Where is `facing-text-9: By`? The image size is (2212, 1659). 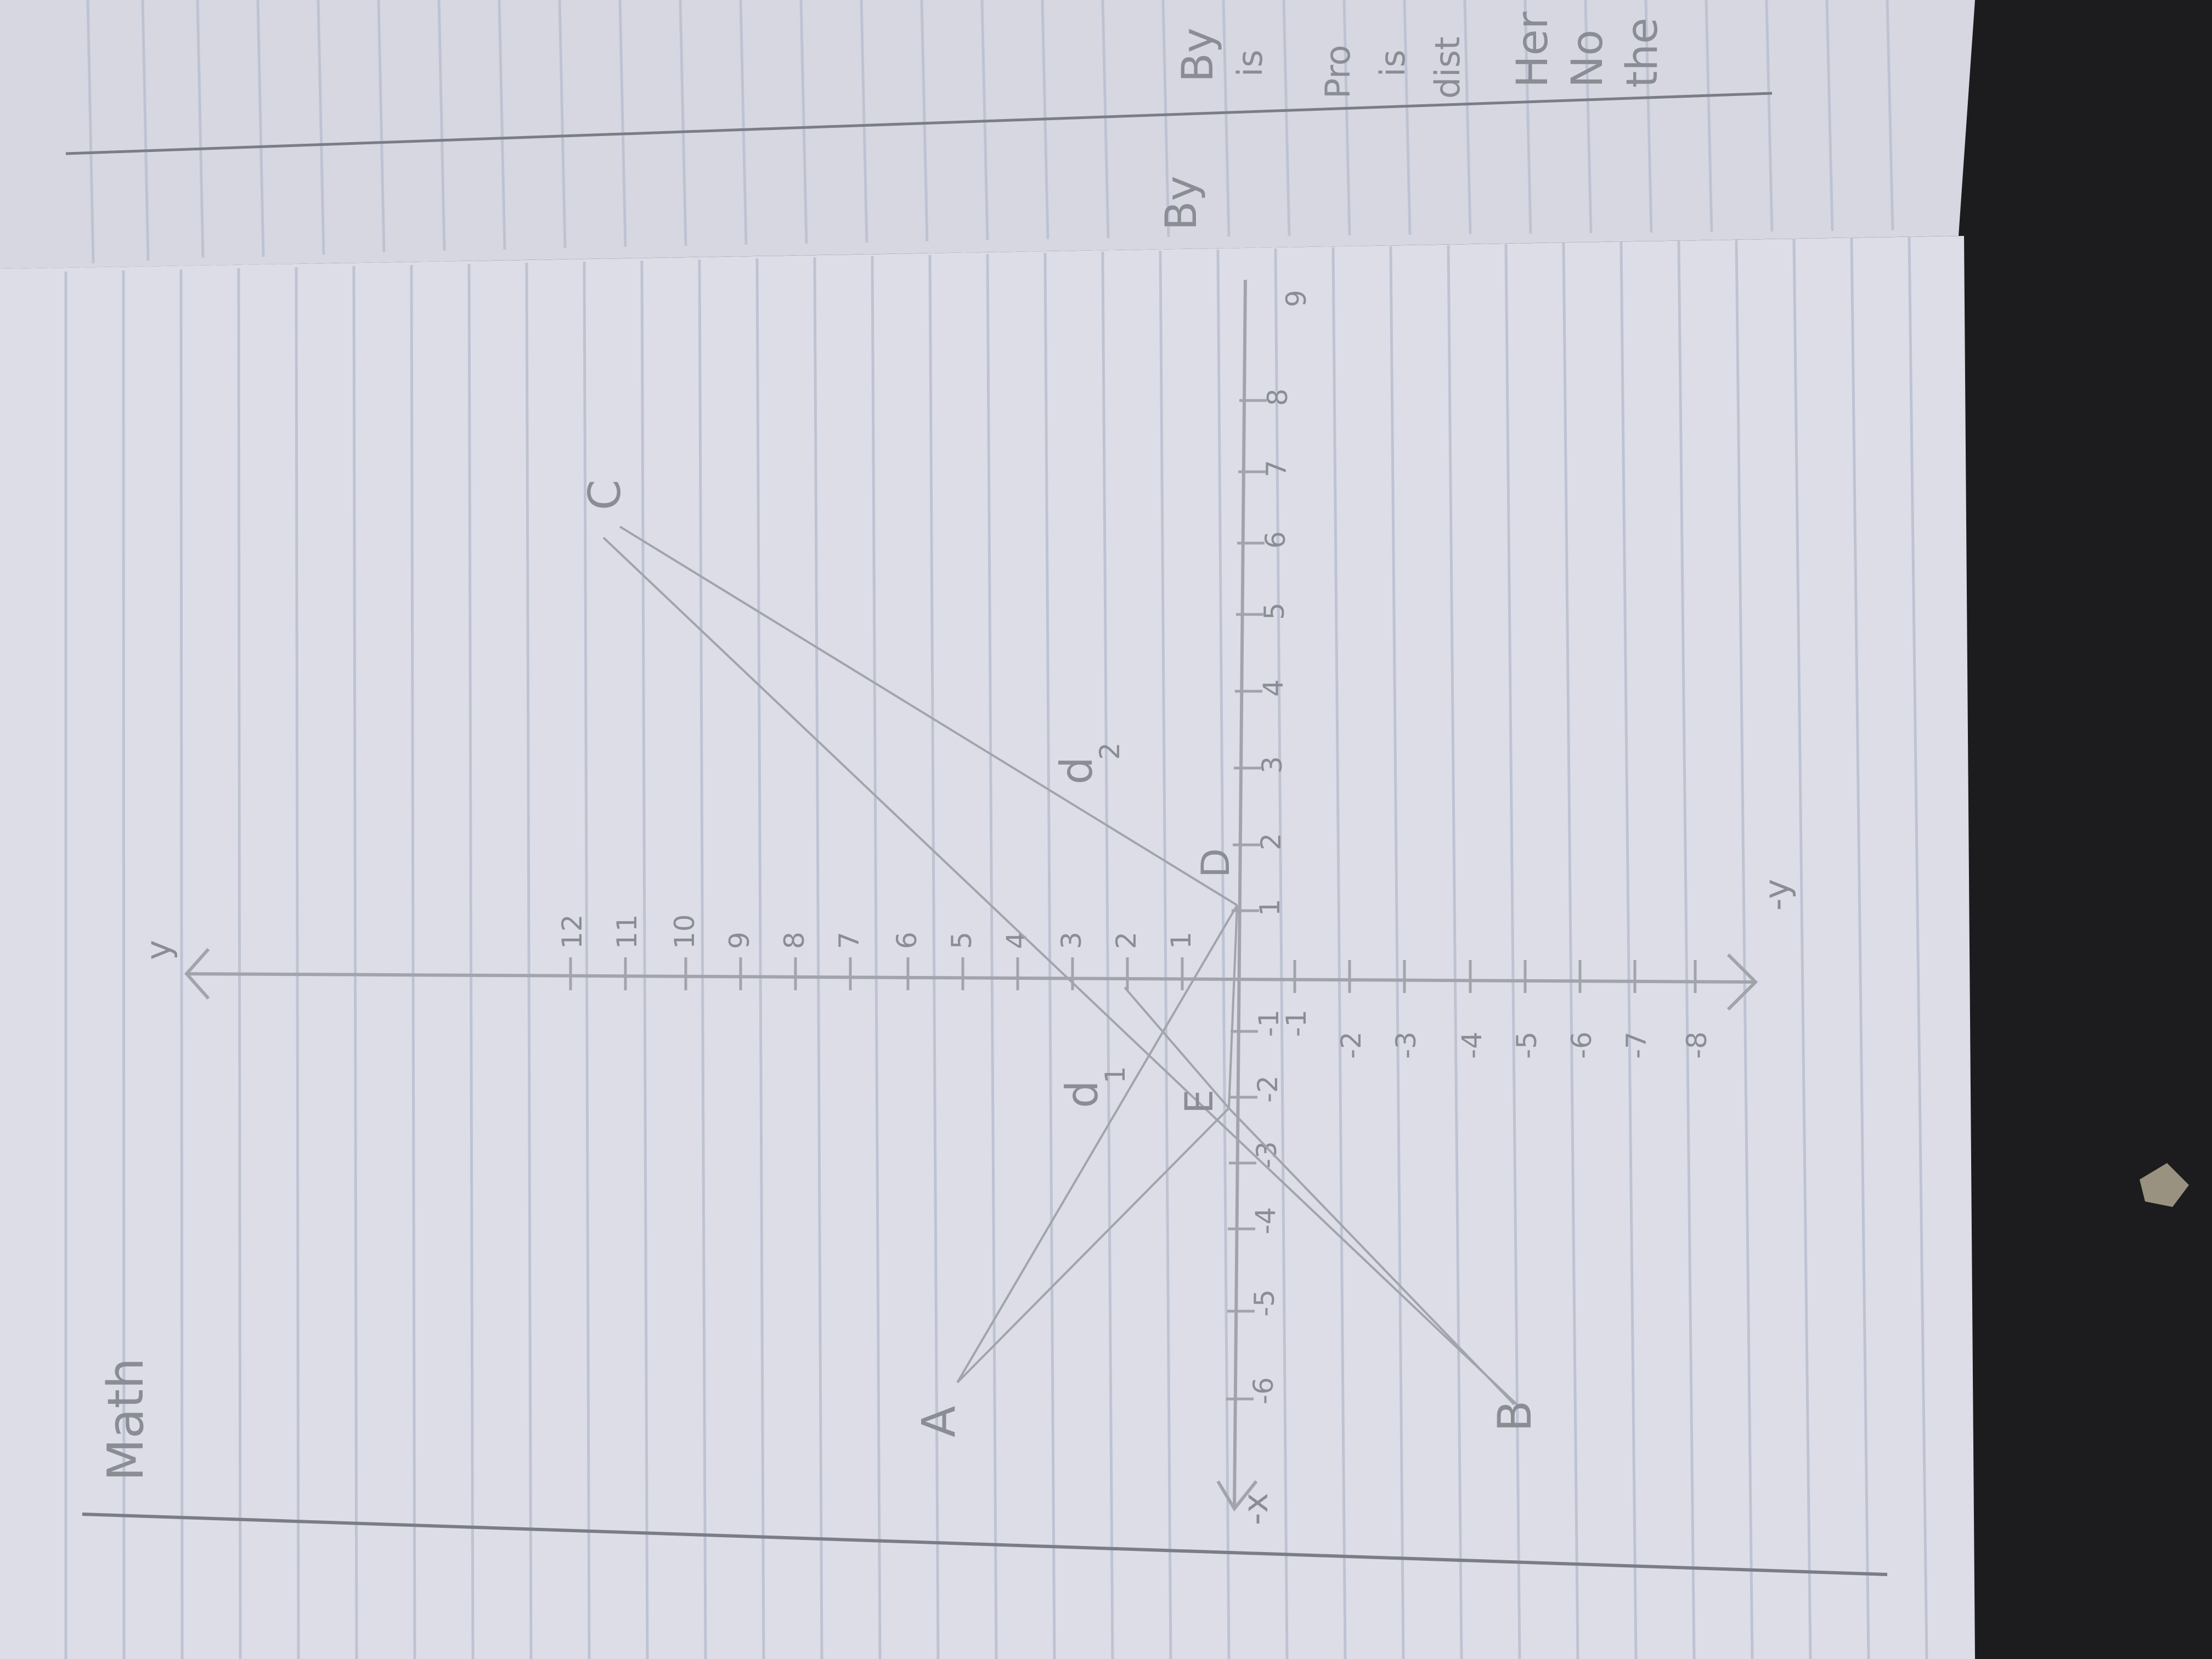
facing-text-9: By is located at coordinates (1181, 203).